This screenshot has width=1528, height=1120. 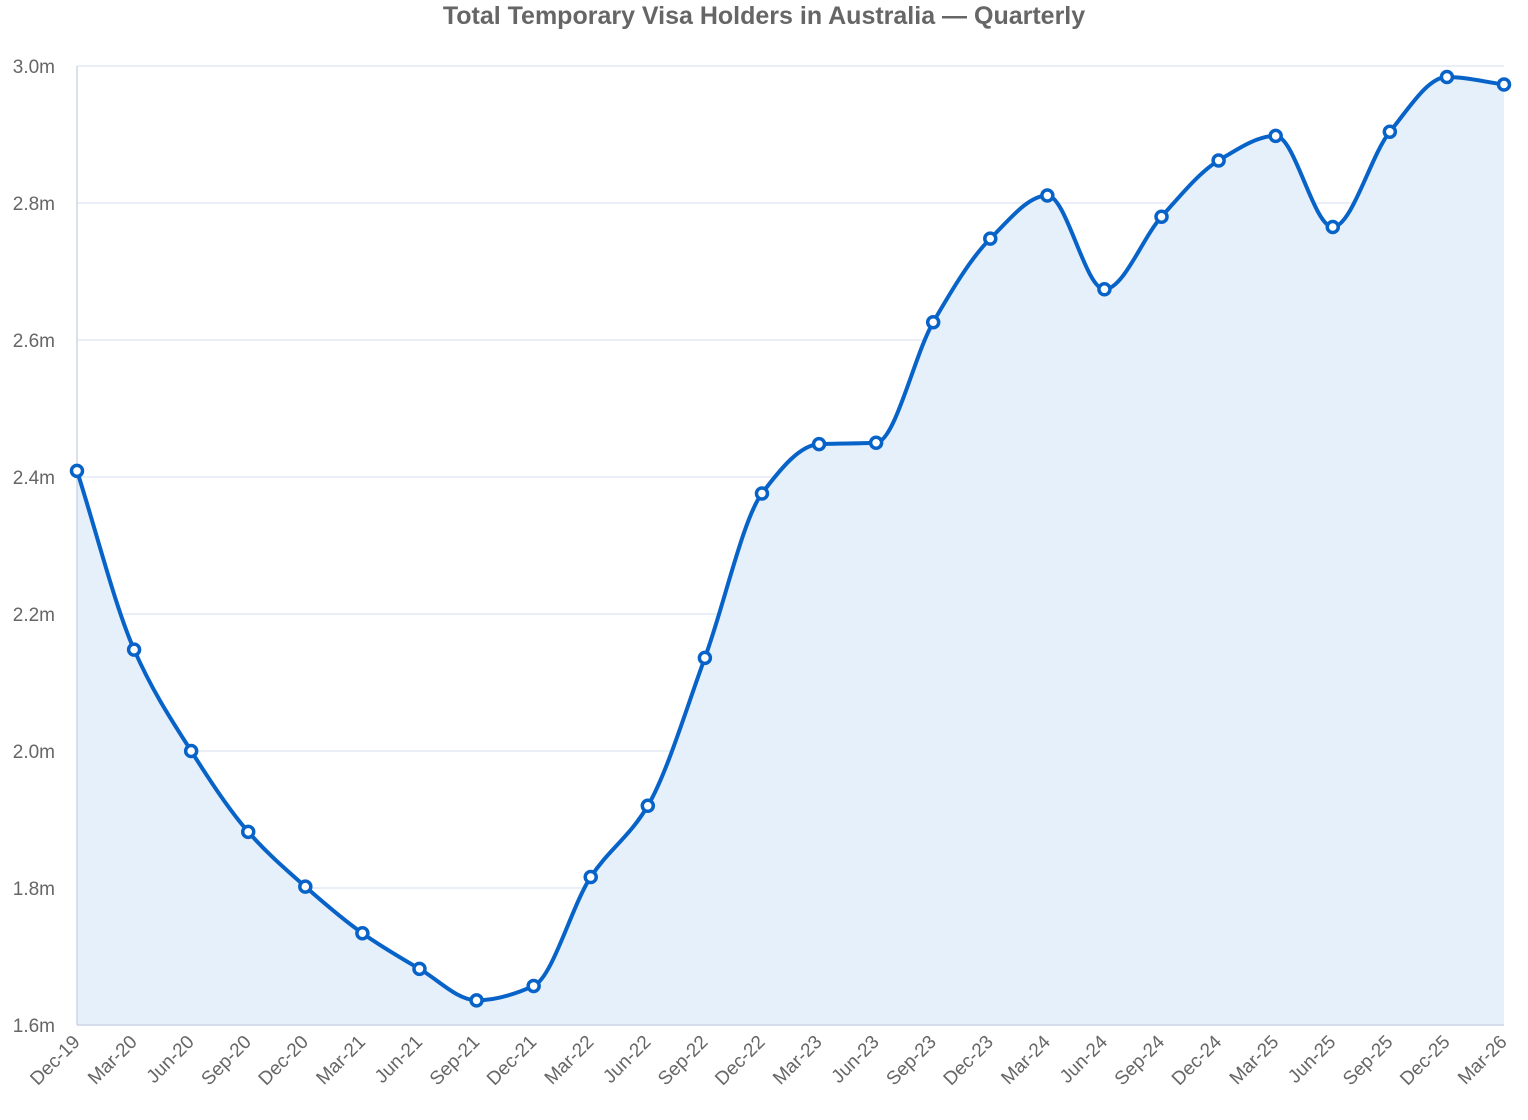 I want to click on x-tick-label: Sep-24, so click(x=1140, y=1060).